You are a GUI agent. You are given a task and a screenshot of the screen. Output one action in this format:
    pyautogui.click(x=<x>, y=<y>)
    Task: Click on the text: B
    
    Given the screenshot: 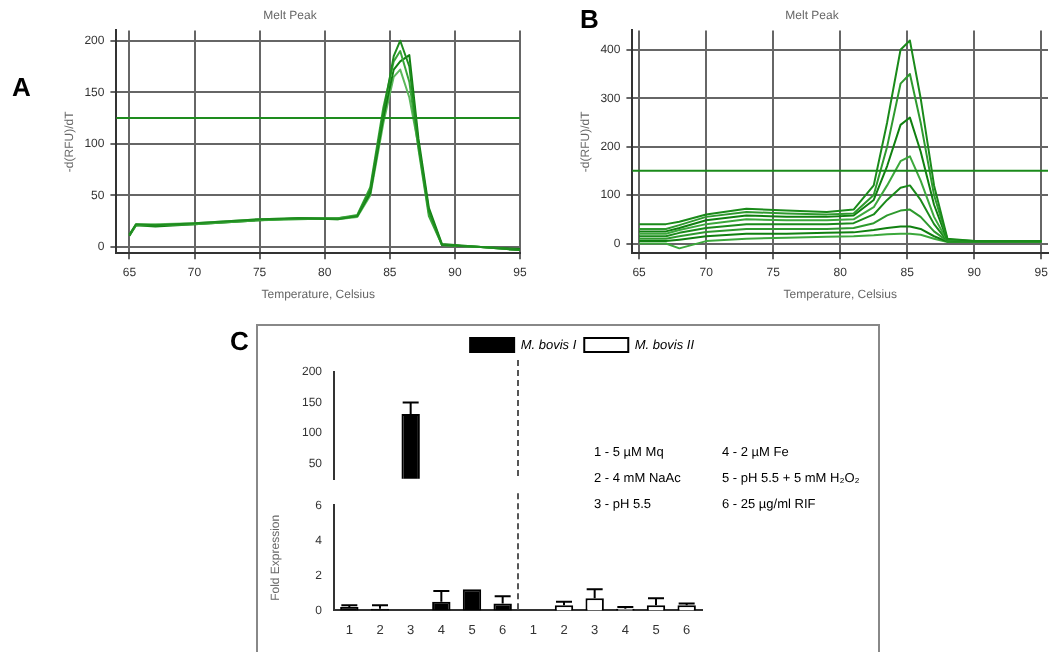 What is the action you would take?
    pyautogui.click(x=589, y=19)
    